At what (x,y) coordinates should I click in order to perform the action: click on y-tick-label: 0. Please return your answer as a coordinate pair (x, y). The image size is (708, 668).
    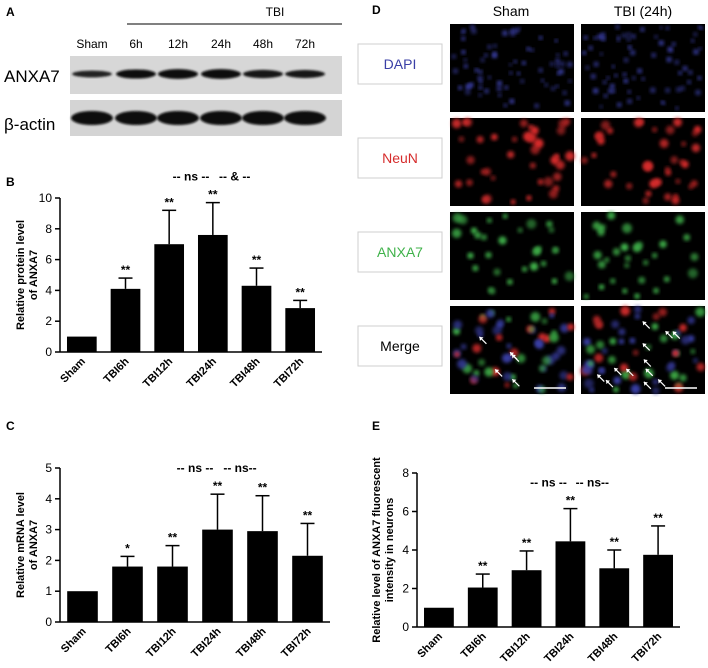
    Looking at the image, I should click on (405, 627).